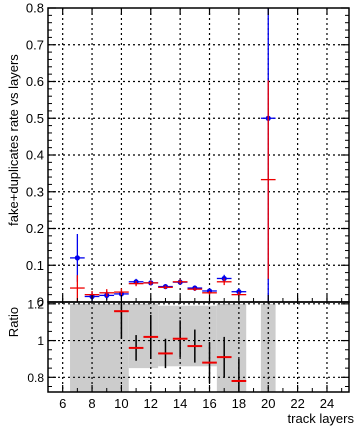 Image resolution: width=360 pixels, height=427 pixels. Describe the element at coordinates (35, 118) in the screenshot. I see `top-y-tick-label: 0.5` at that location.